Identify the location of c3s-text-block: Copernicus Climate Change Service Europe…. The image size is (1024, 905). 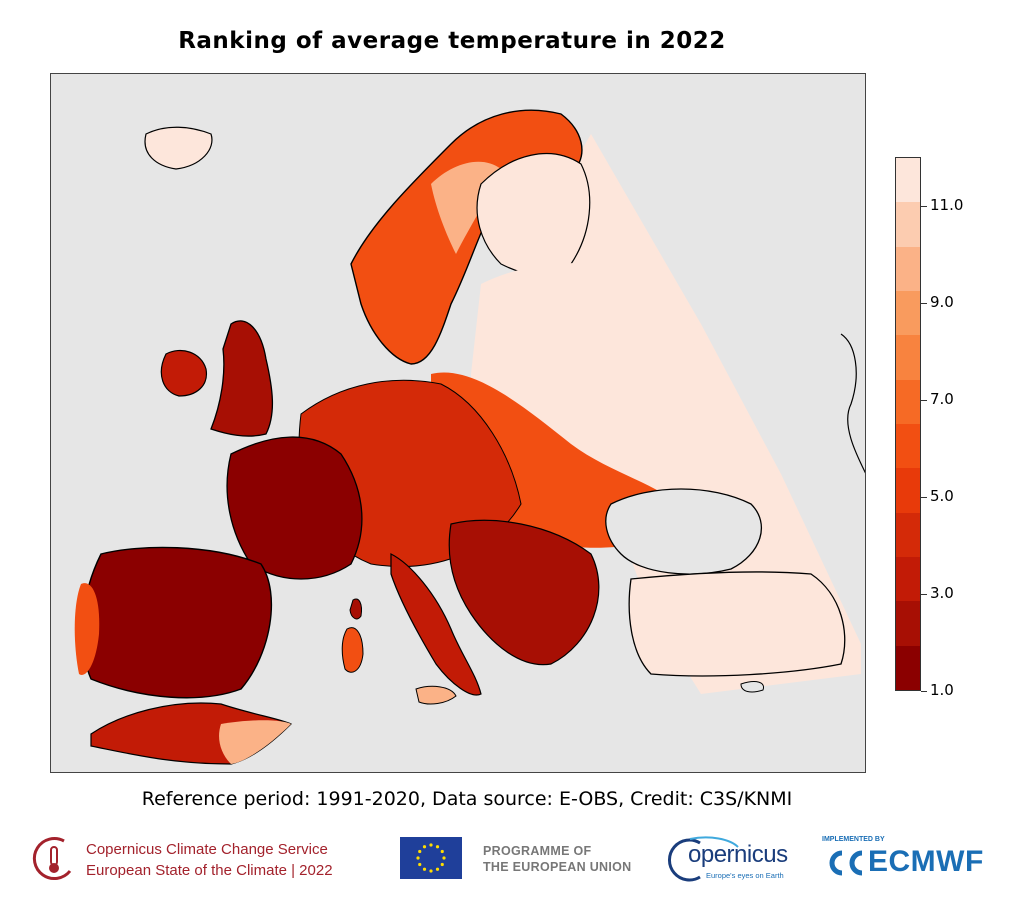
(209, 860).